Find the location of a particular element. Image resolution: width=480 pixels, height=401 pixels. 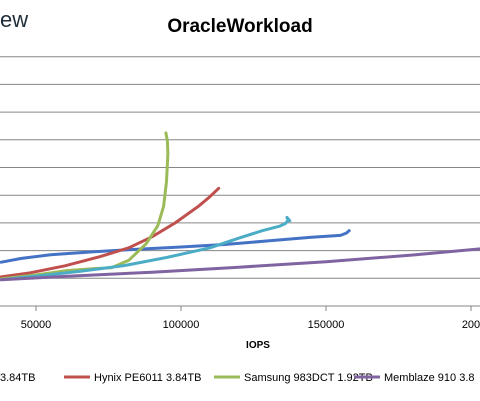

legend-label: 3.84TB is located at coordinates (17, 378).